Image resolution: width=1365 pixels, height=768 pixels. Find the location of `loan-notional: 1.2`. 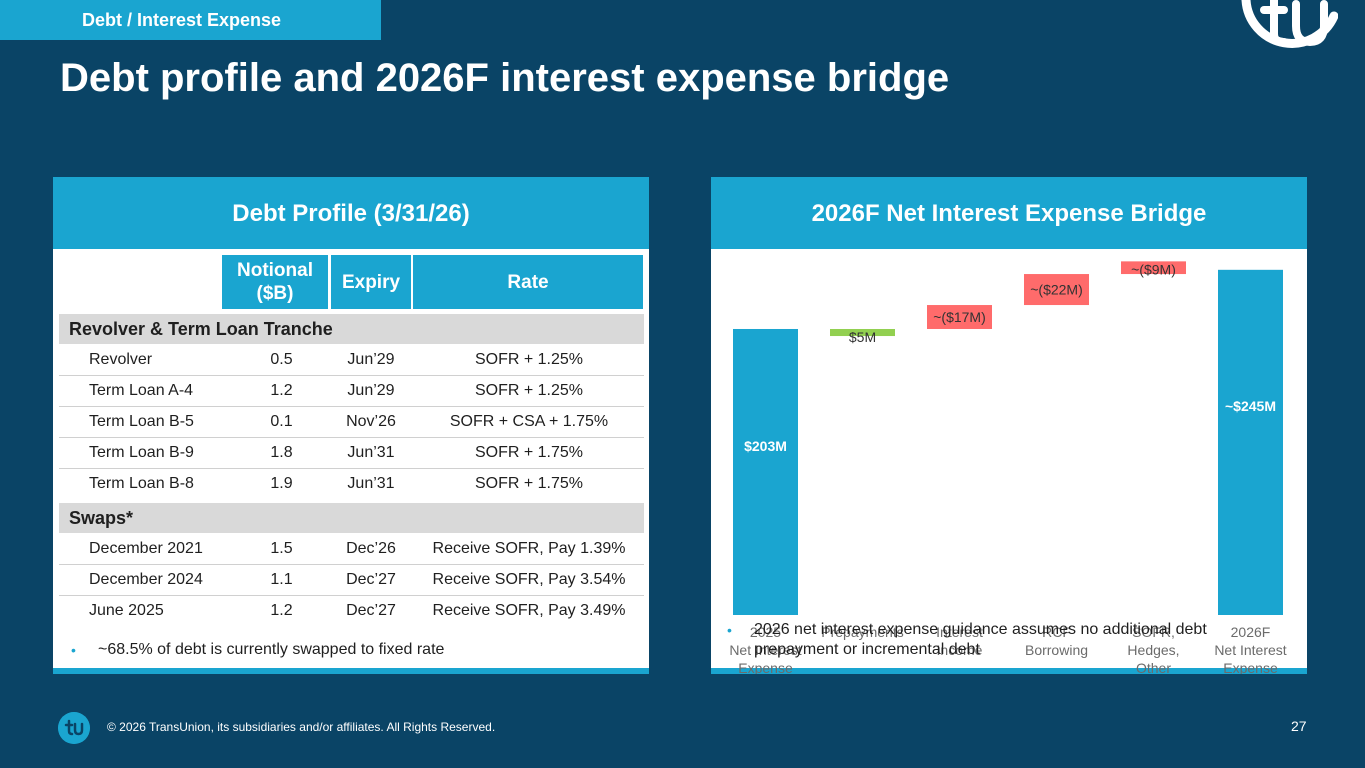

loan-notional: 1.2 is located at coordinates (281, 390).